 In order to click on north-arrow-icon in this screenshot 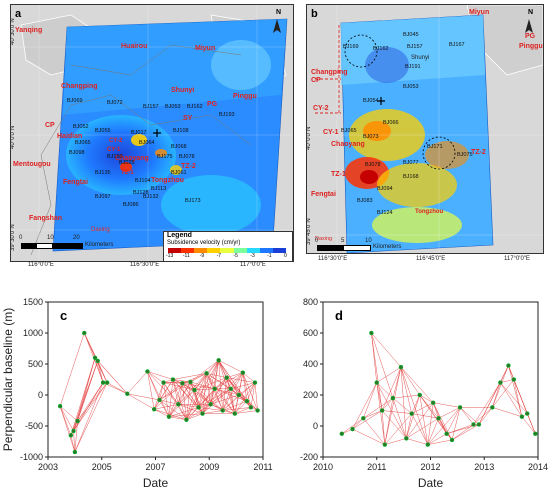, I will do `click(277, 26)`.